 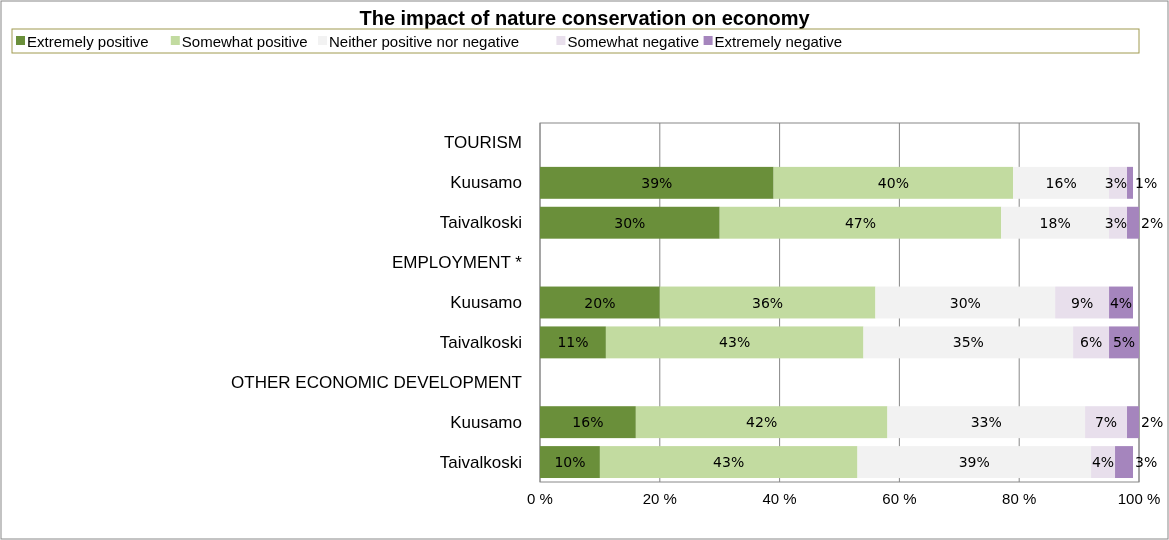 What do you see at coordinates (585, 18) in the screenshot?
I see `chart-title: The impact of nature conservation on economy` at bounding box center [585, 18].